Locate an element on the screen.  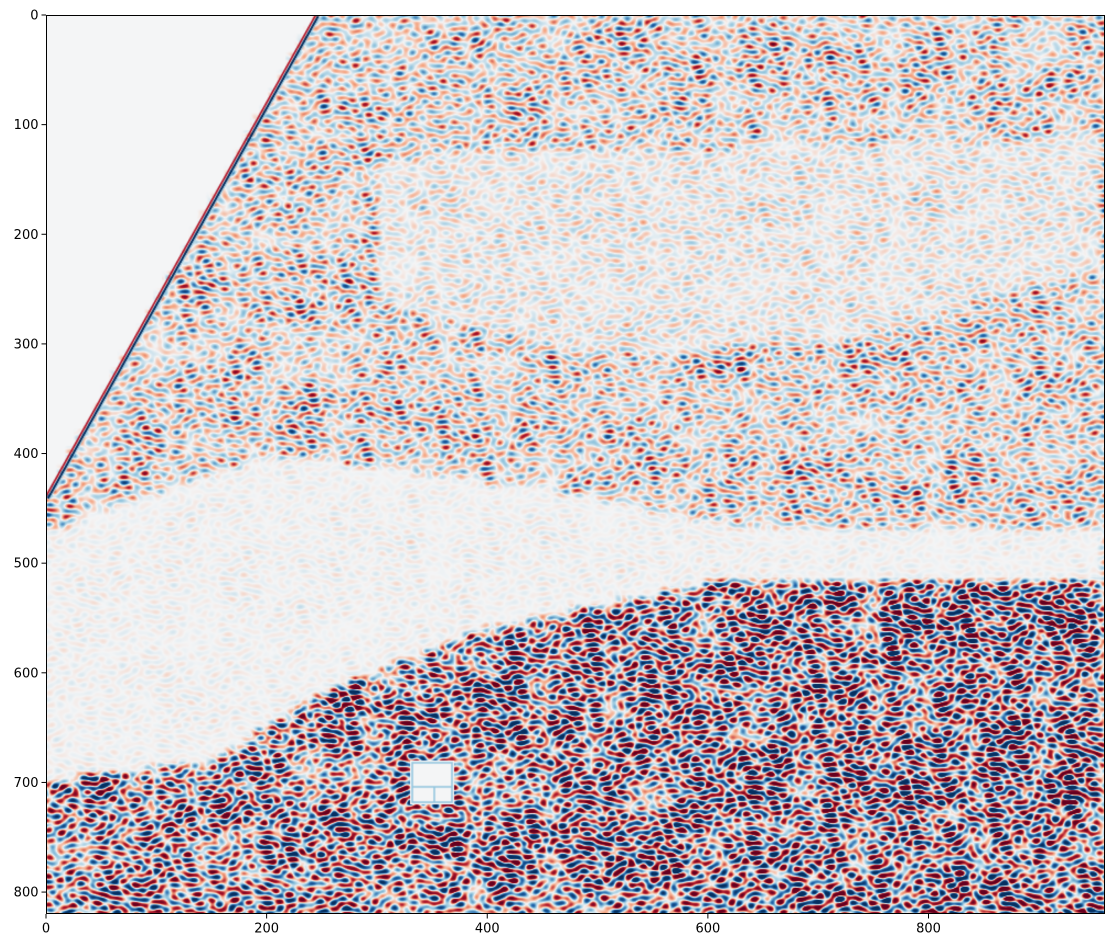
x-tick-label: 800 is located at coordinates (928, 929).